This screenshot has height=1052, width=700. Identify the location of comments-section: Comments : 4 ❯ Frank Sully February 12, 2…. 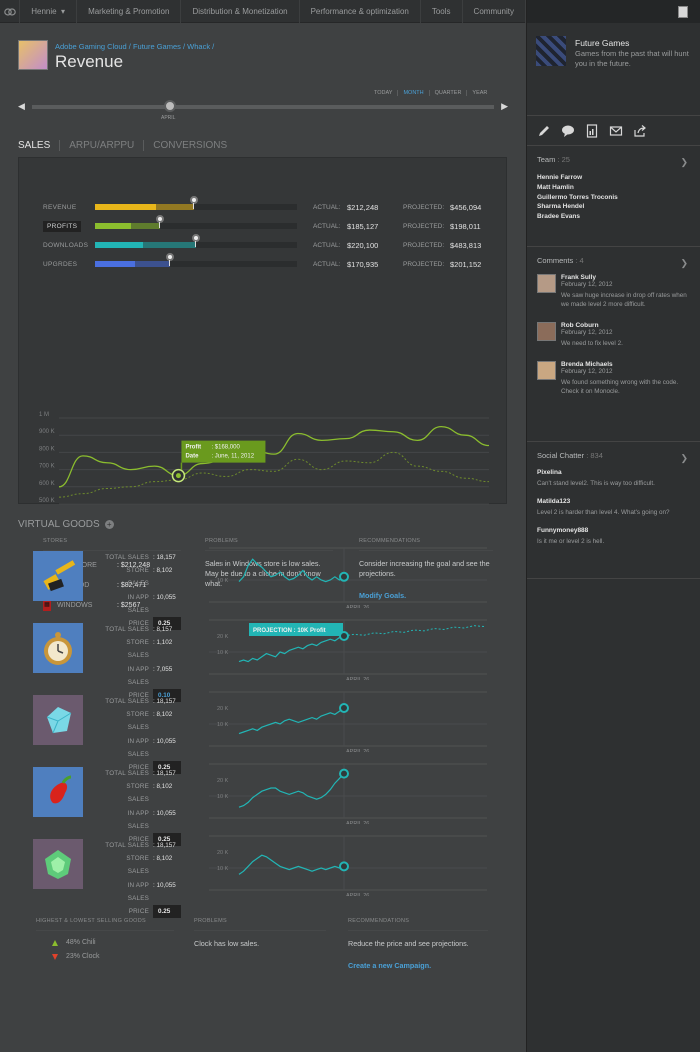
(613, 344).